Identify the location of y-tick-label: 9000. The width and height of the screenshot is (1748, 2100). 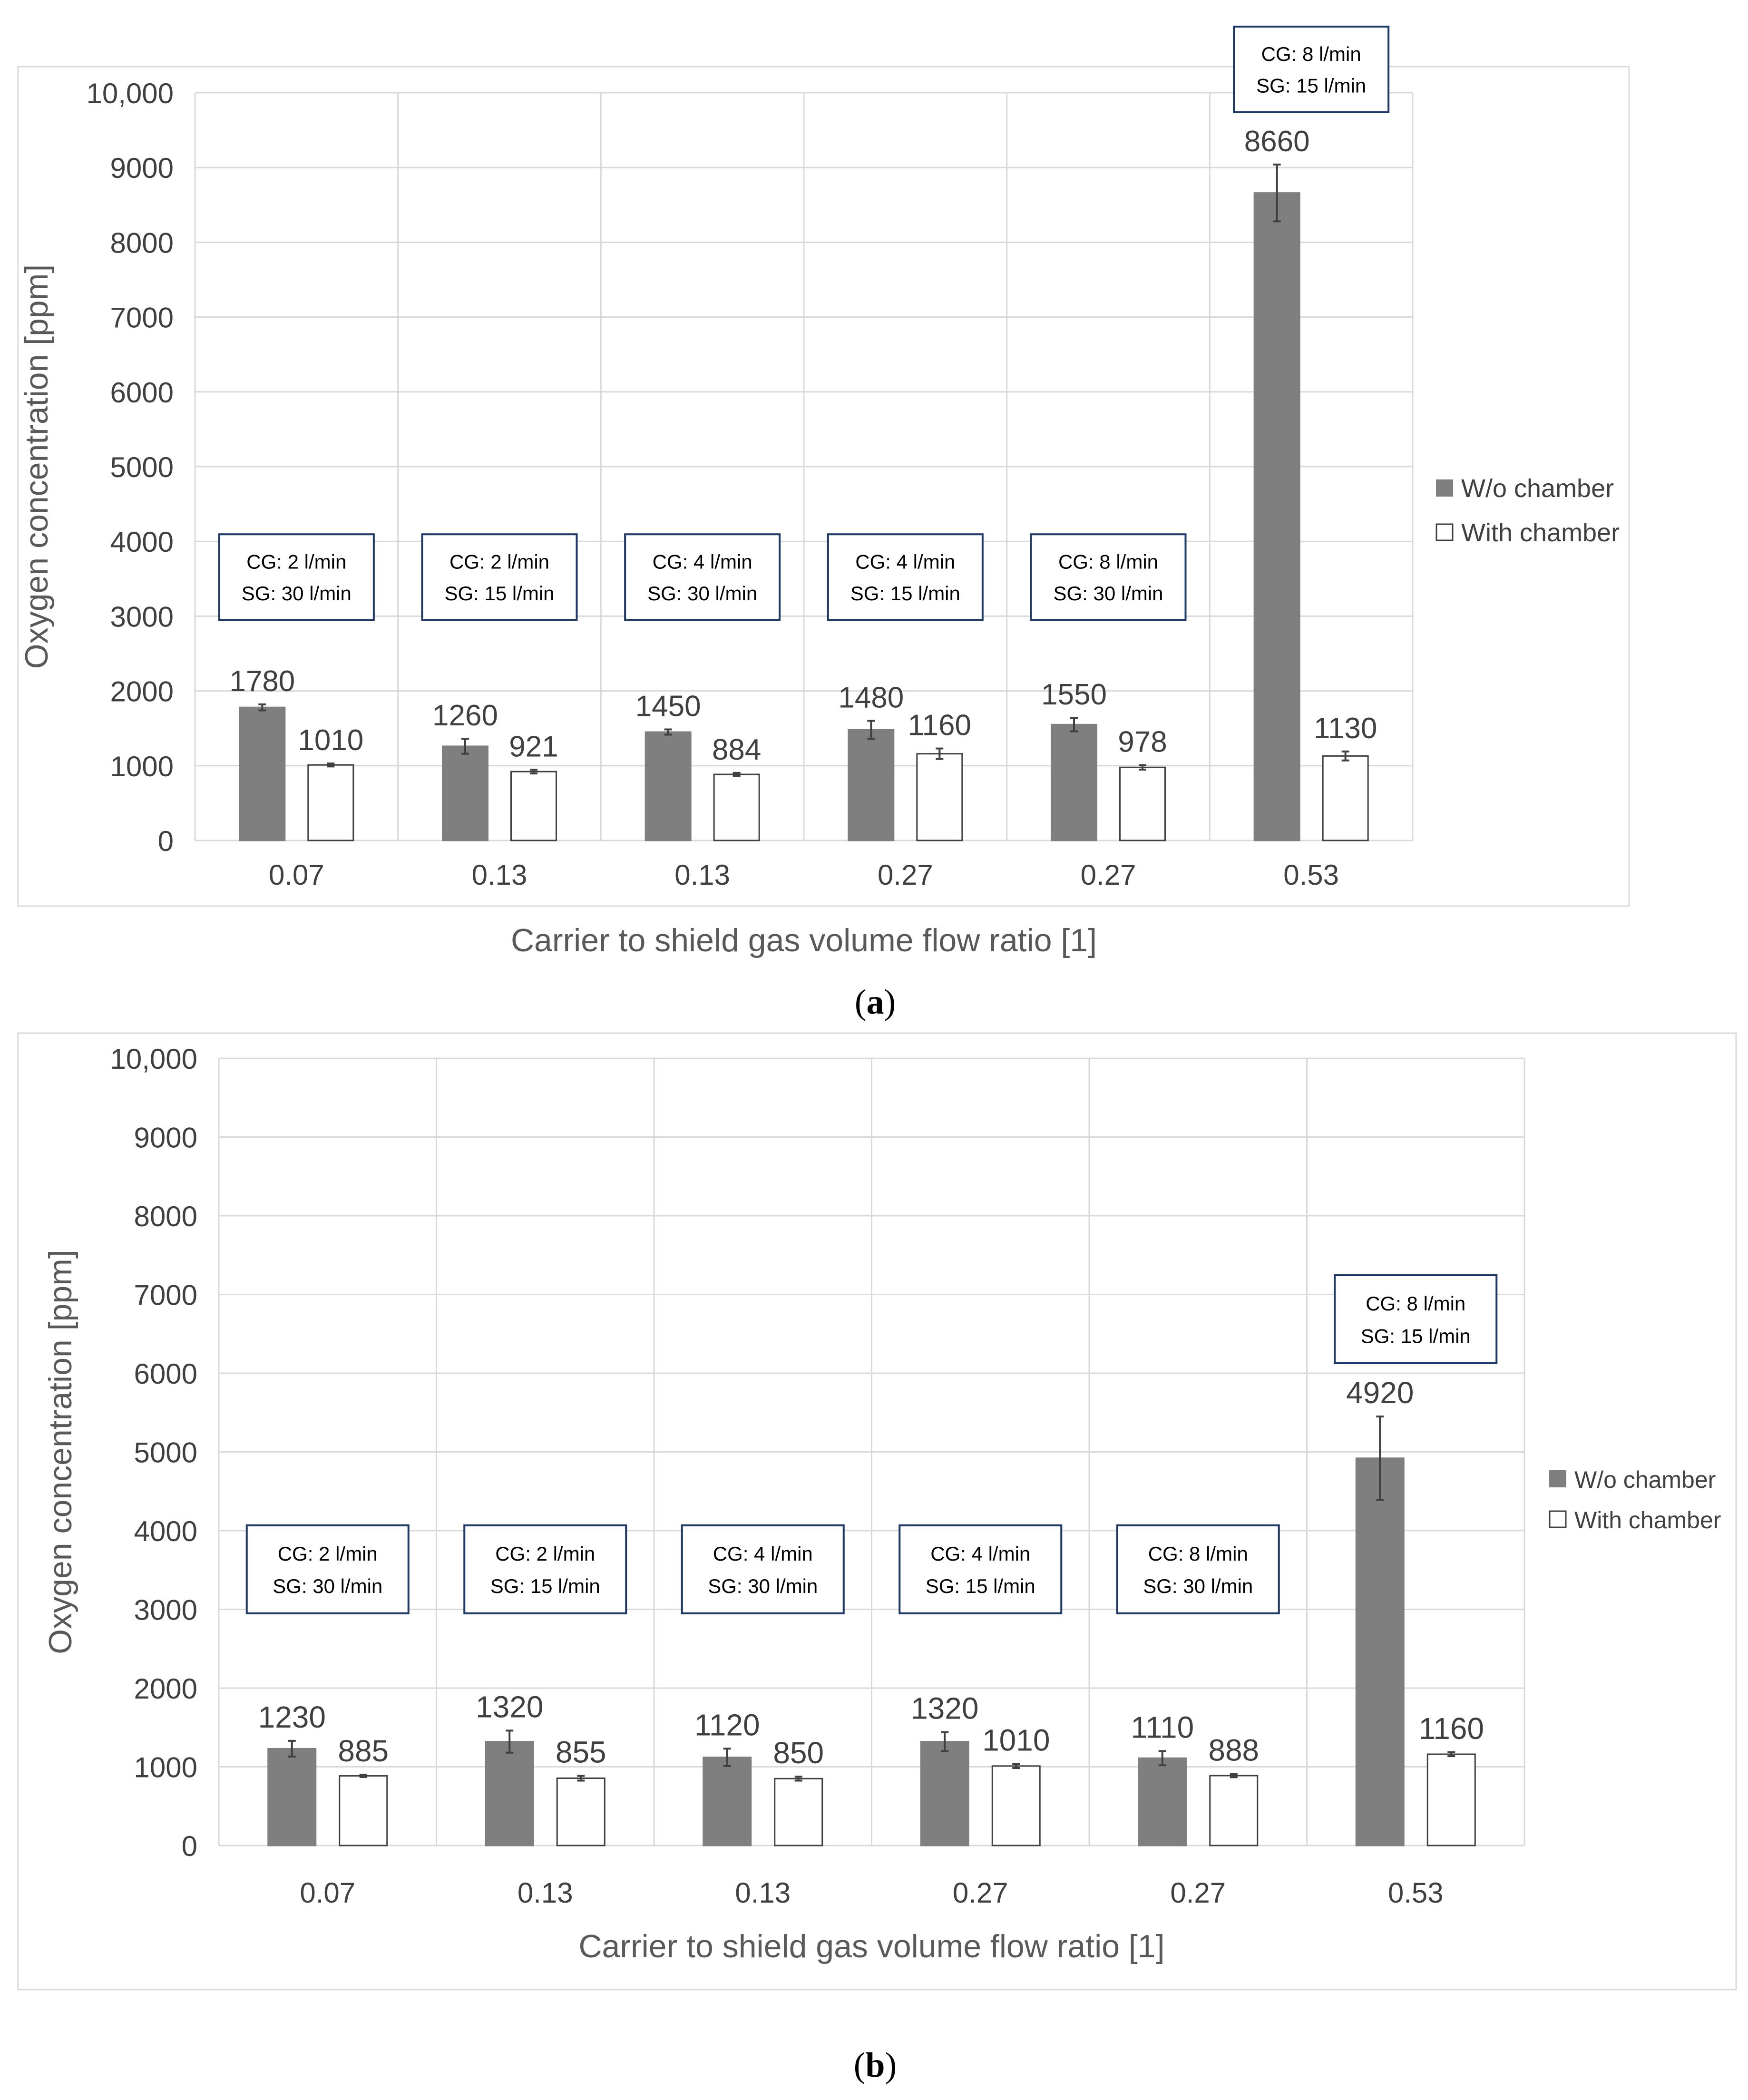
(165, 1138).